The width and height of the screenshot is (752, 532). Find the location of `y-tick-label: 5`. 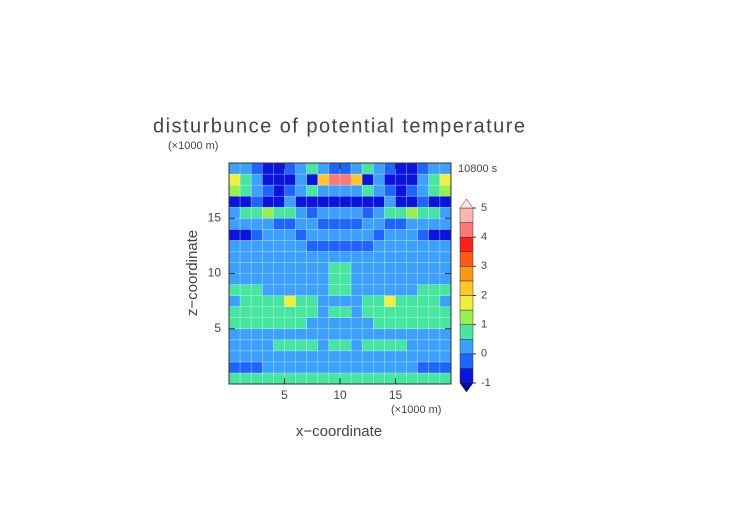

y-tick-label: 5 is located at coordinates (217, 328).